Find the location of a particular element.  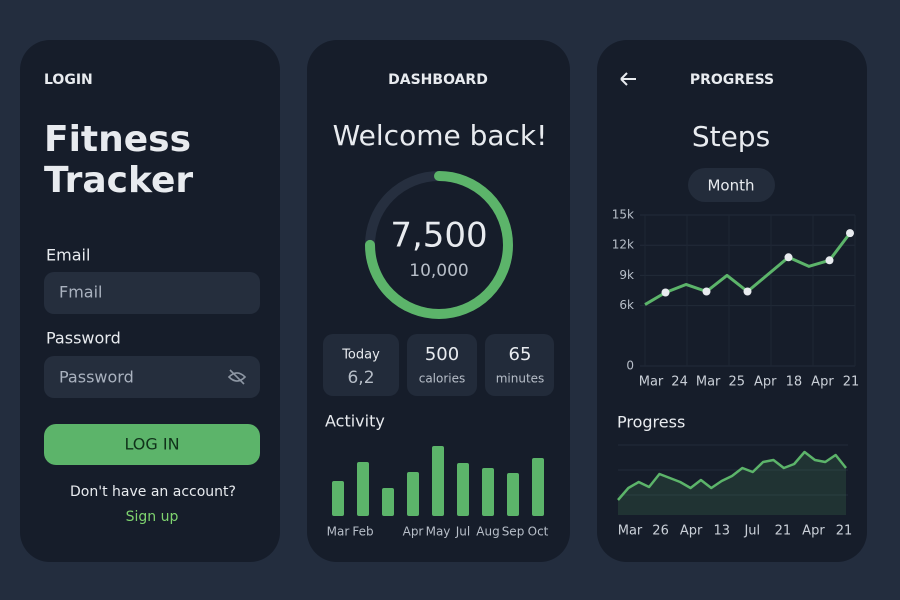

x-tick-label: Oct is located at coordinates (538, 532).